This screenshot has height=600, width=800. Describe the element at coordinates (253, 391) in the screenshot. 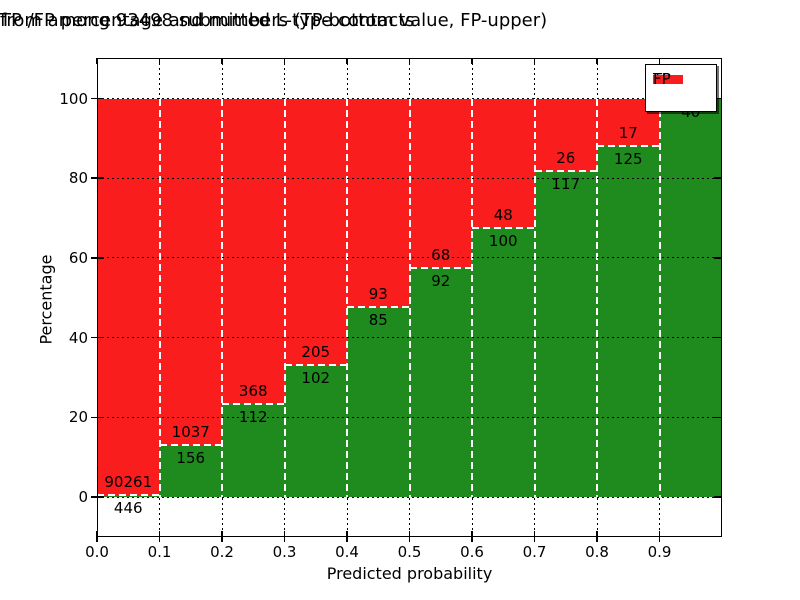

I see `fp-count-label: 368` at that location.